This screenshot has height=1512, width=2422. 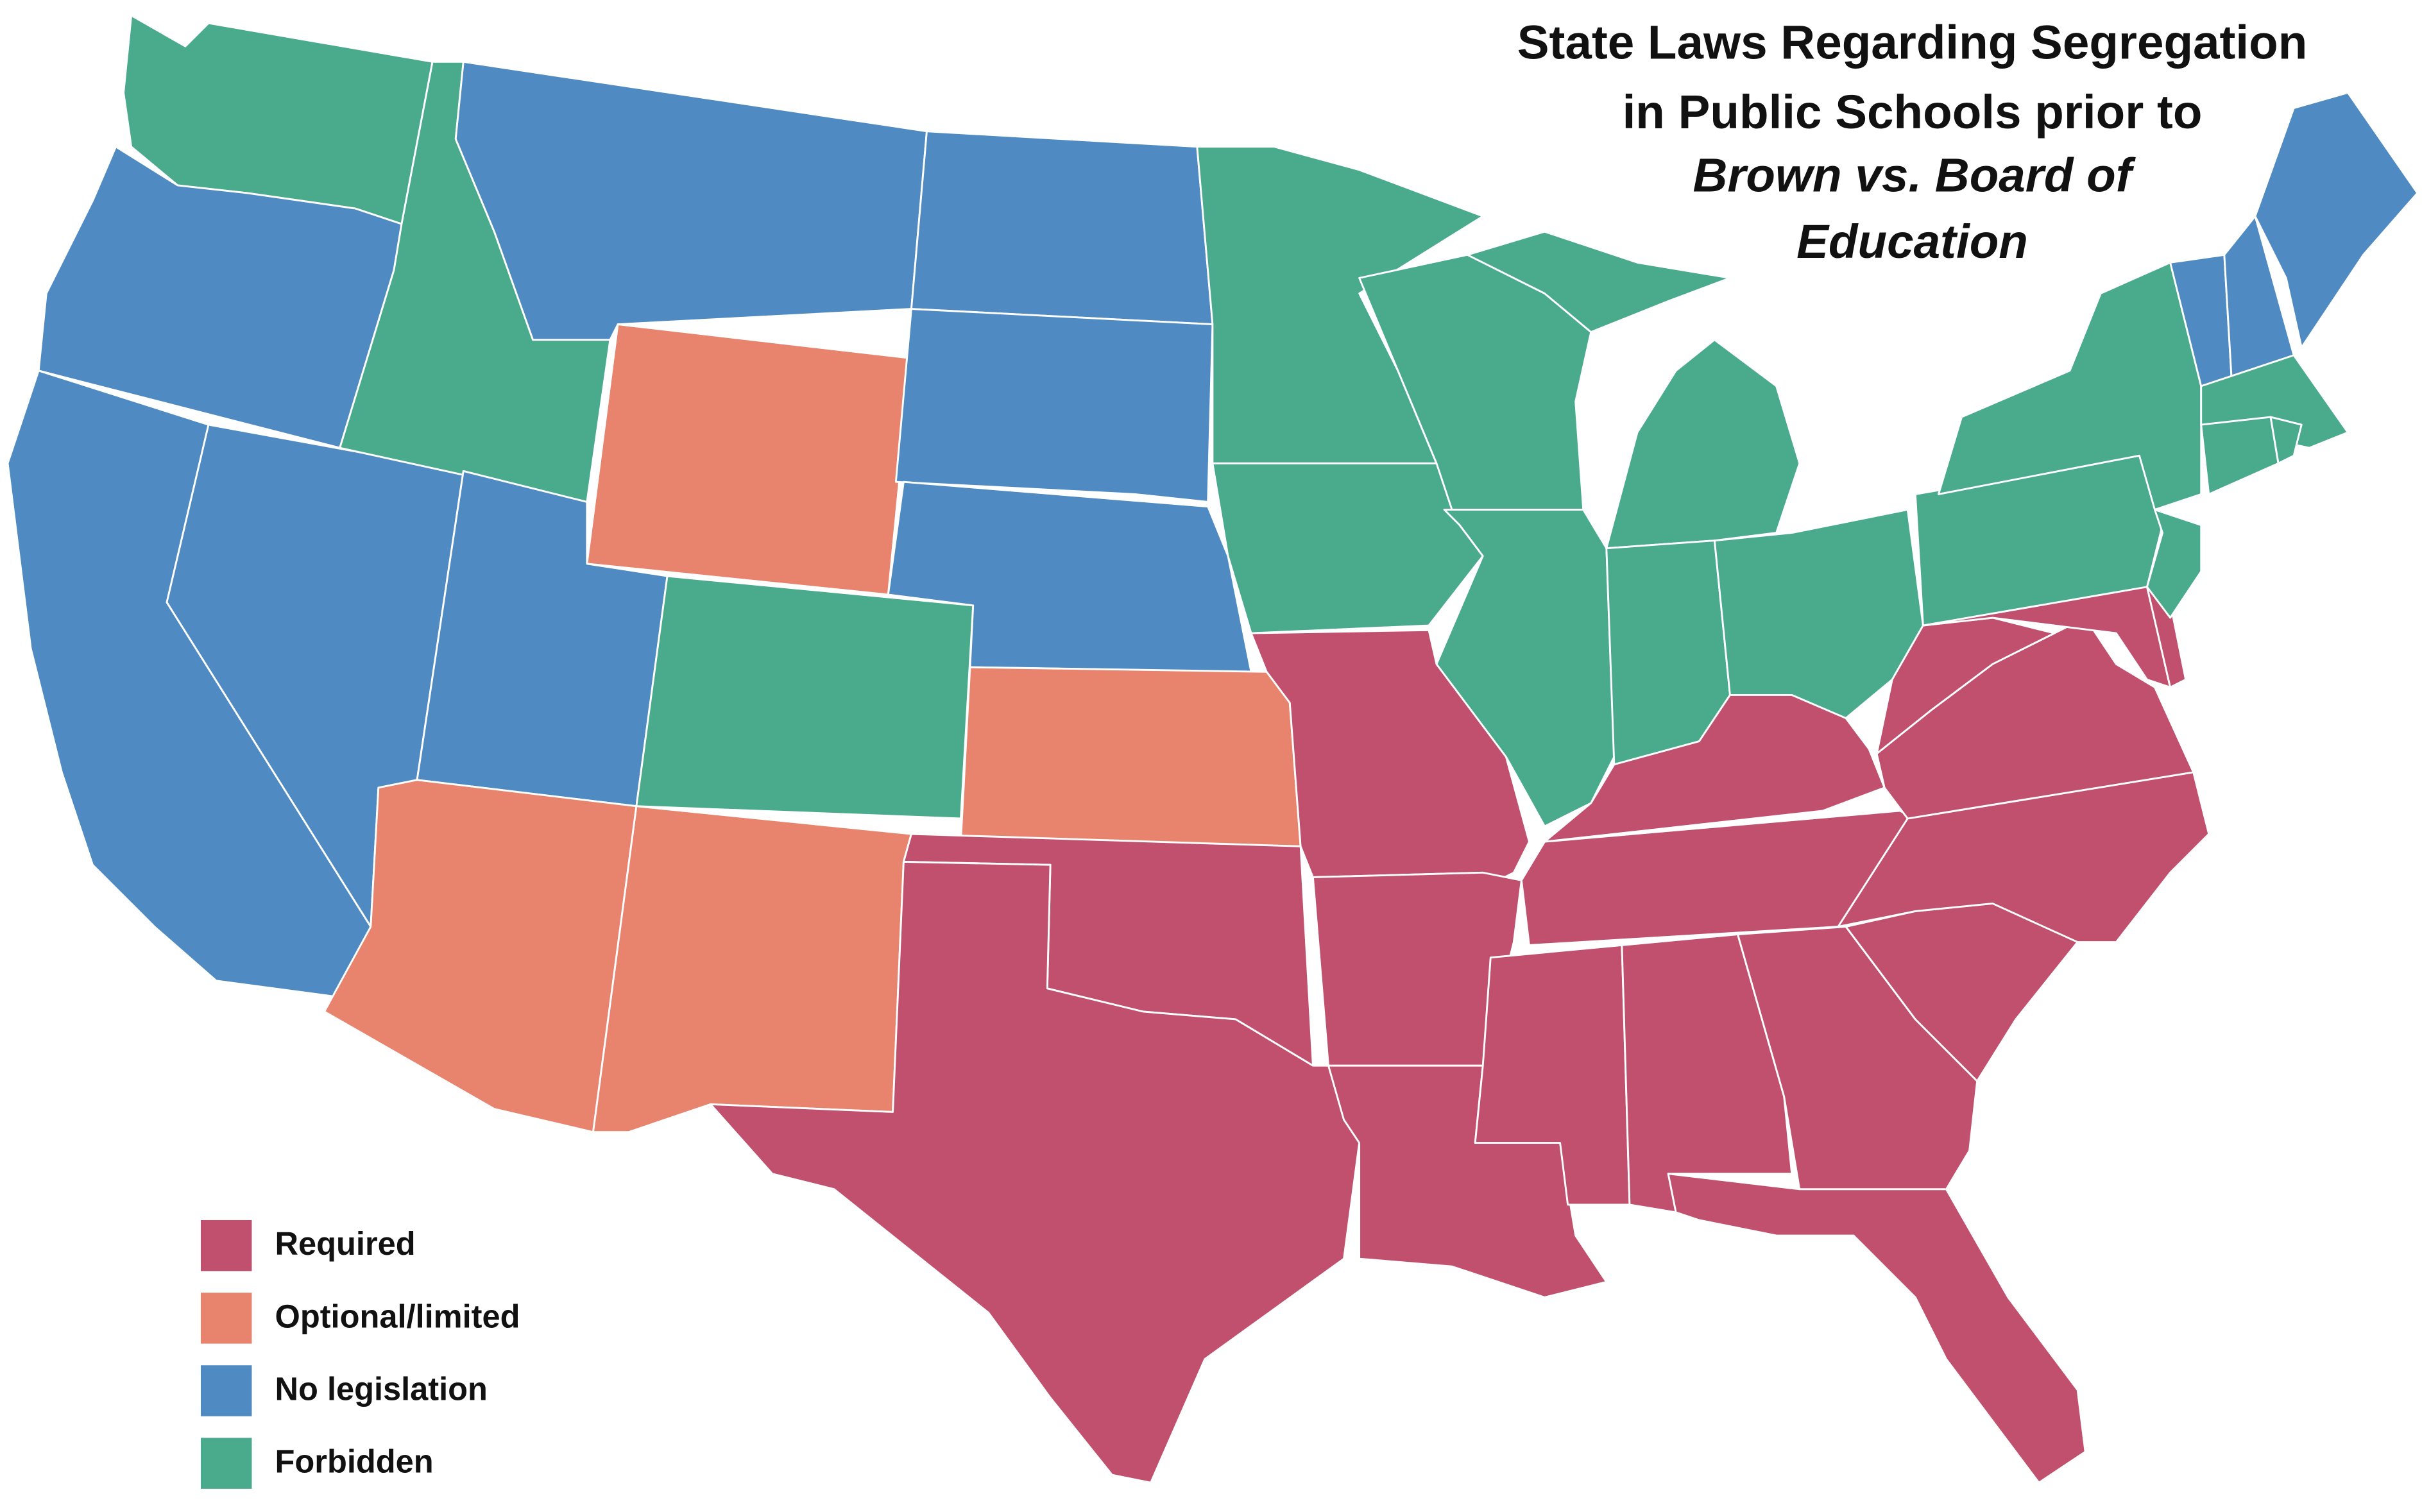 What do you see at coordinates (1914, 175) in the screenshot?
I see `title-line: Brown vs. Board of` at bounding box center [1914, 175].